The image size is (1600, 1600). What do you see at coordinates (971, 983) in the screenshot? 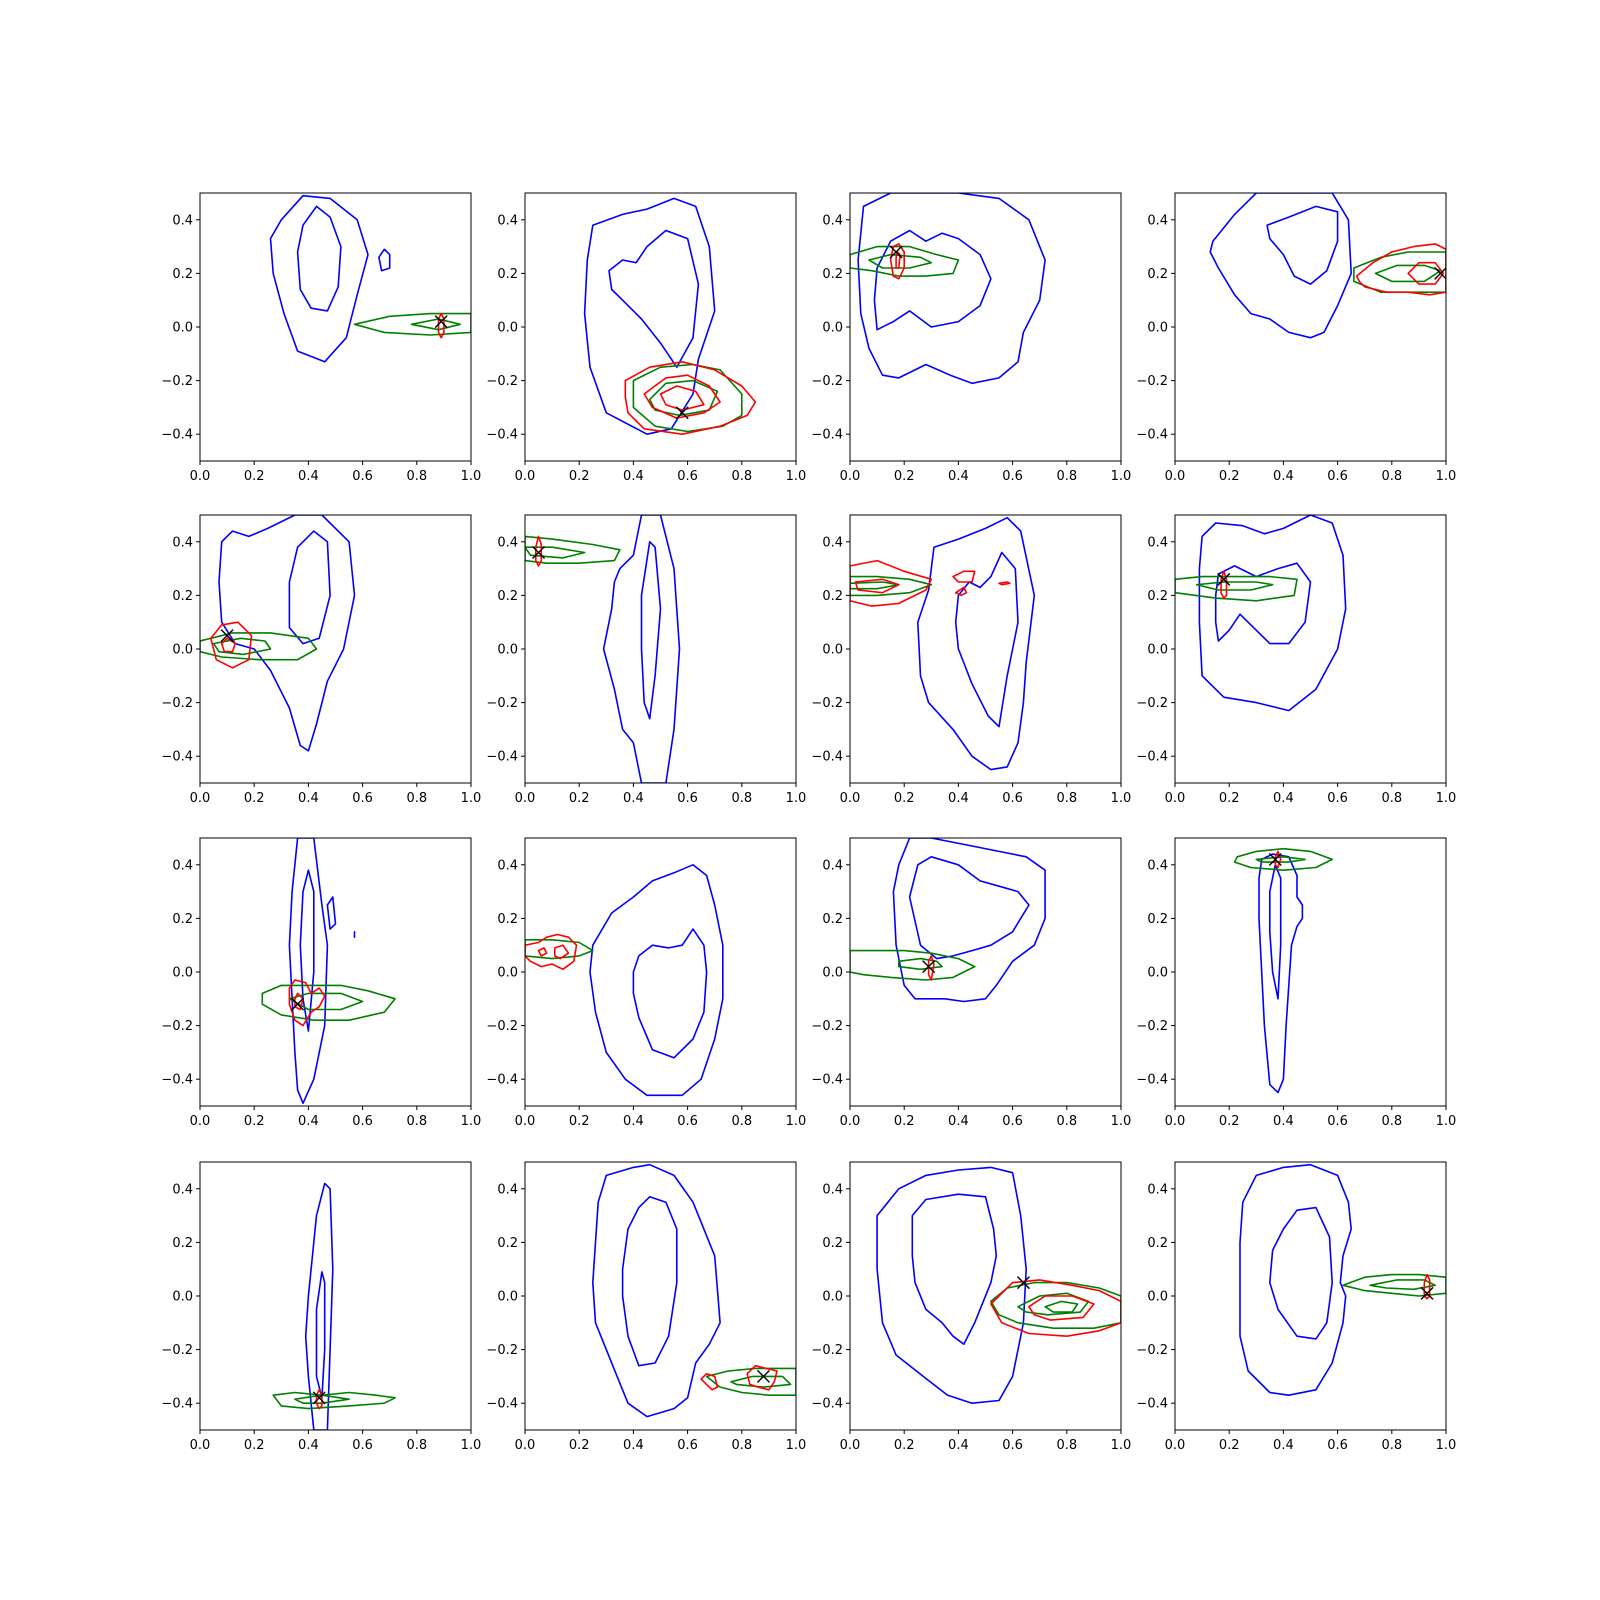
I see `subplot-11: 0.0 0.2 0.4 0.6 0.8 1.0 −0.4 −0.2 0.0 0.2 0.4` at bounding box center [971, 983].